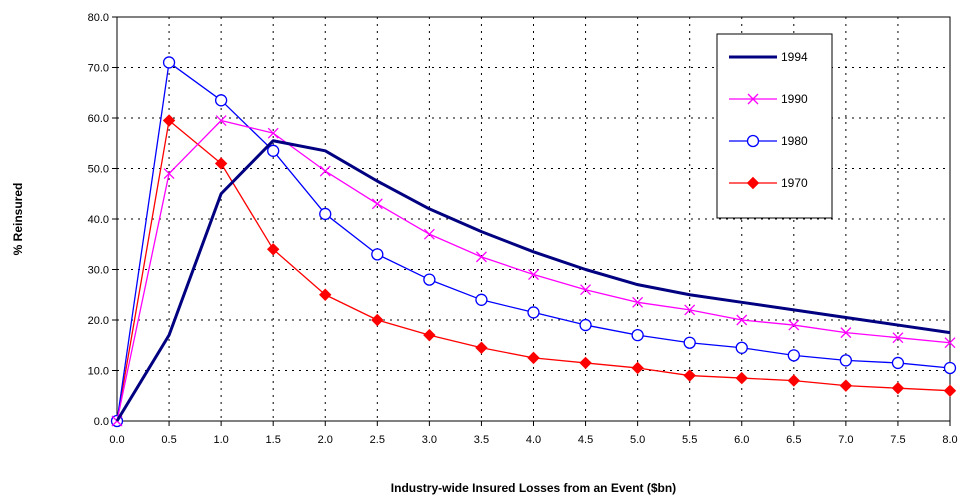 Image resolution: width=967 pixels, height=504 pixels. What do you see at coordinates (768, 57) in the screenshot?
I see `legend-item-1994: 1994` at bounding box center [768, 57].